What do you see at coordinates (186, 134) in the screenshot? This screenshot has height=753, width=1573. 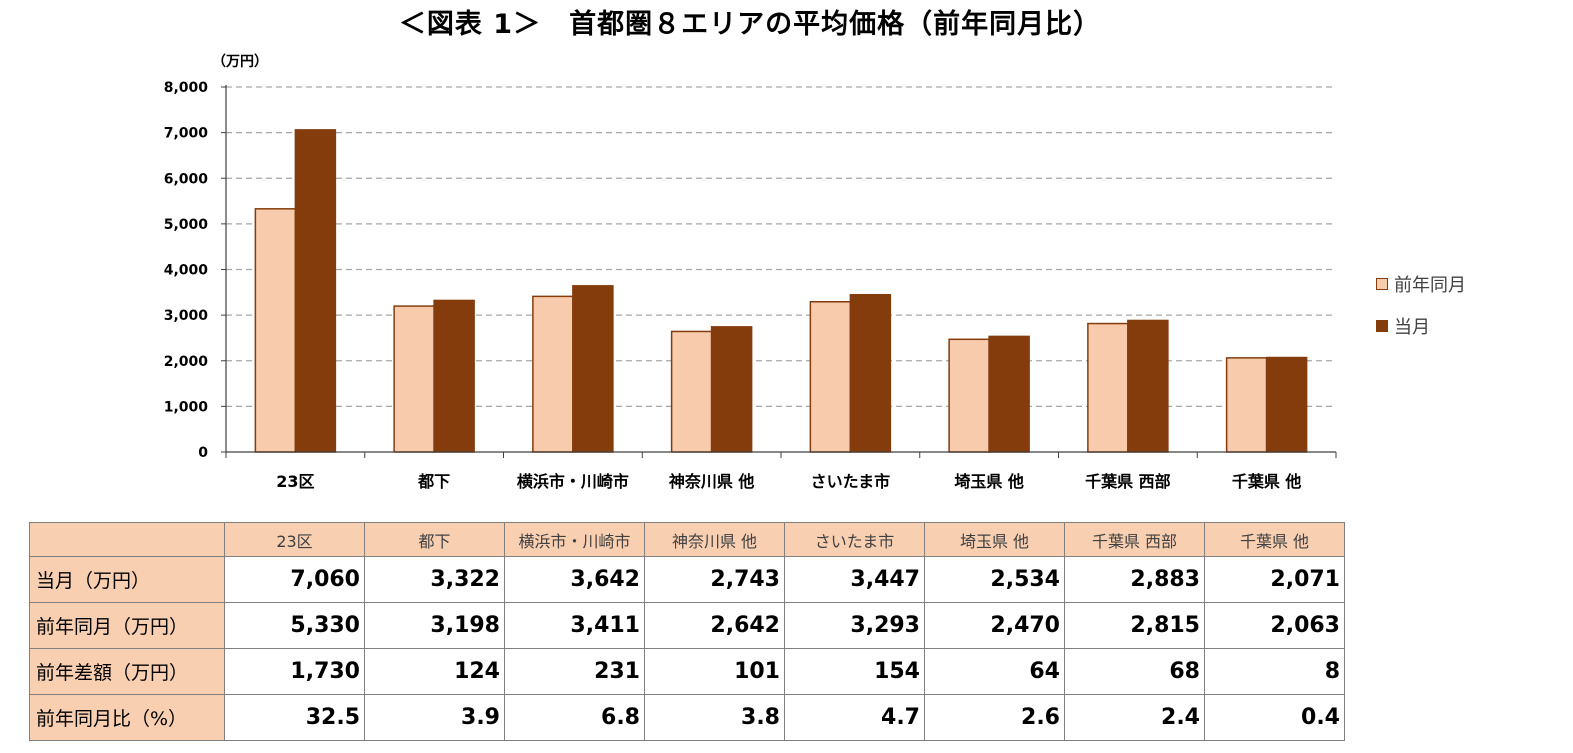 I see `y-tick-label: 7,000` at bounding box center [186, 134].